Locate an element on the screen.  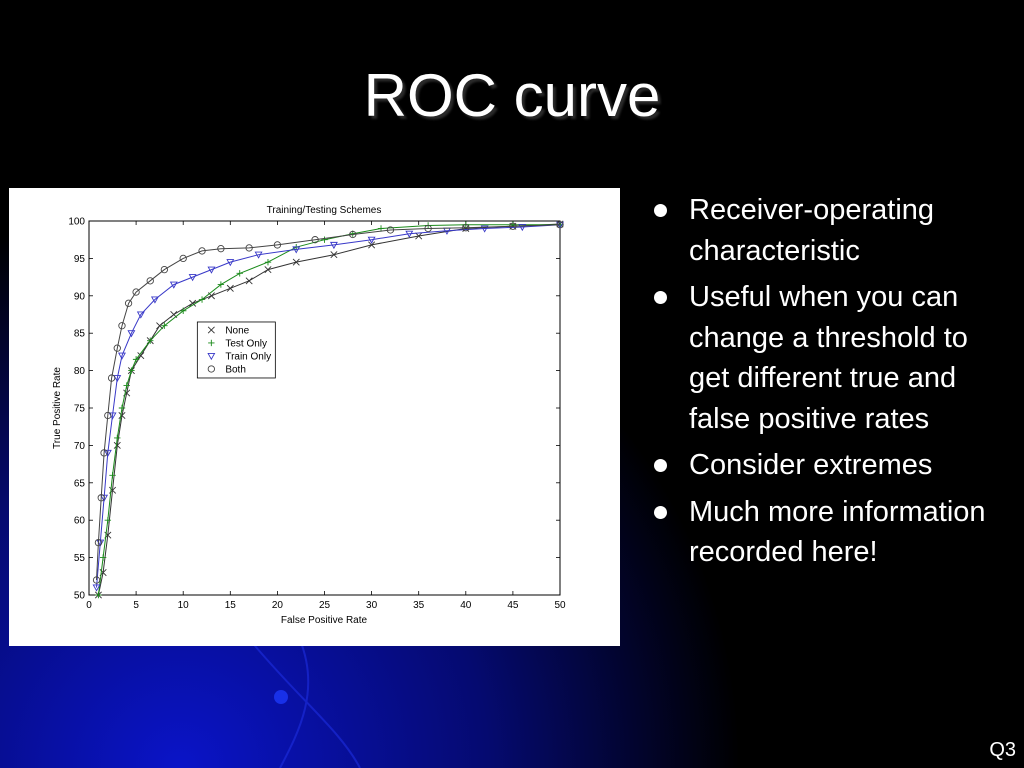
legend: None Test Only Train Only Both is located at coordinates (236, 350).